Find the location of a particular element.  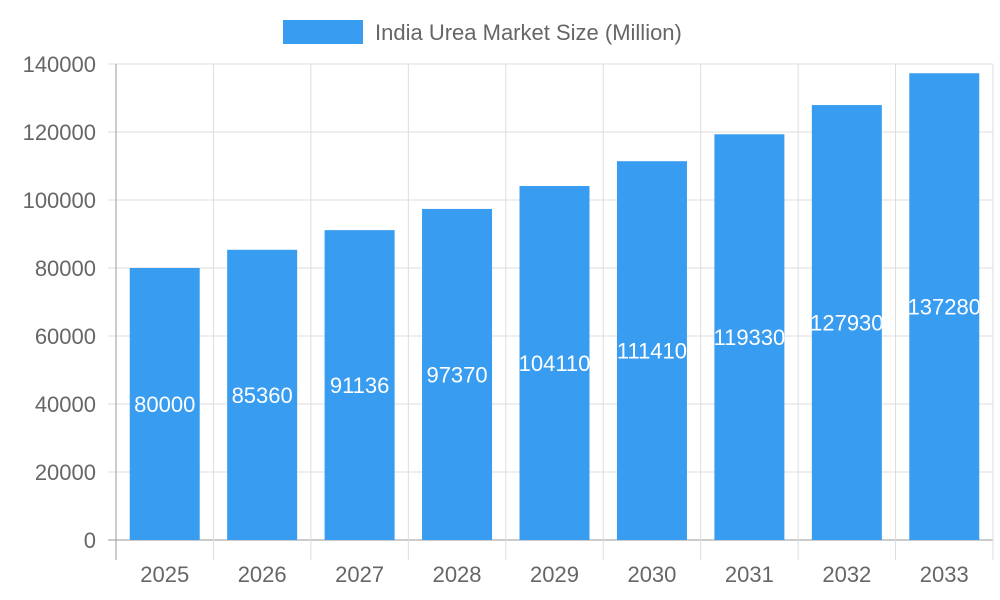

data-label: 80000 is located at coordinates (164, 404).